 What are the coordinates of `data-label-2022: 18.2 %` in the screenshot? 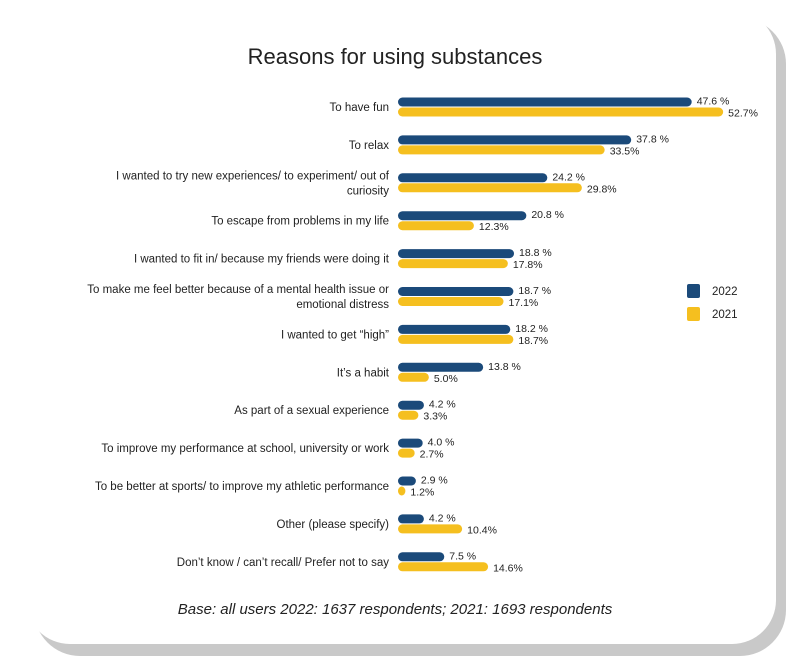 It's located at (531, 329).